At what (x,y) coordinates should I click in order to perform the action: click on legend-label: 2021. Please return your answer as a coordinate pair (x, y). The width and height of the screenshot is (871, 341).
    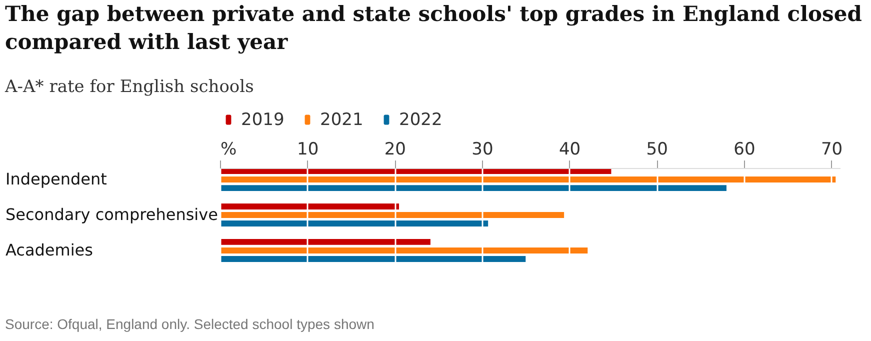
    Looking at the image, I should click on (342, 120).